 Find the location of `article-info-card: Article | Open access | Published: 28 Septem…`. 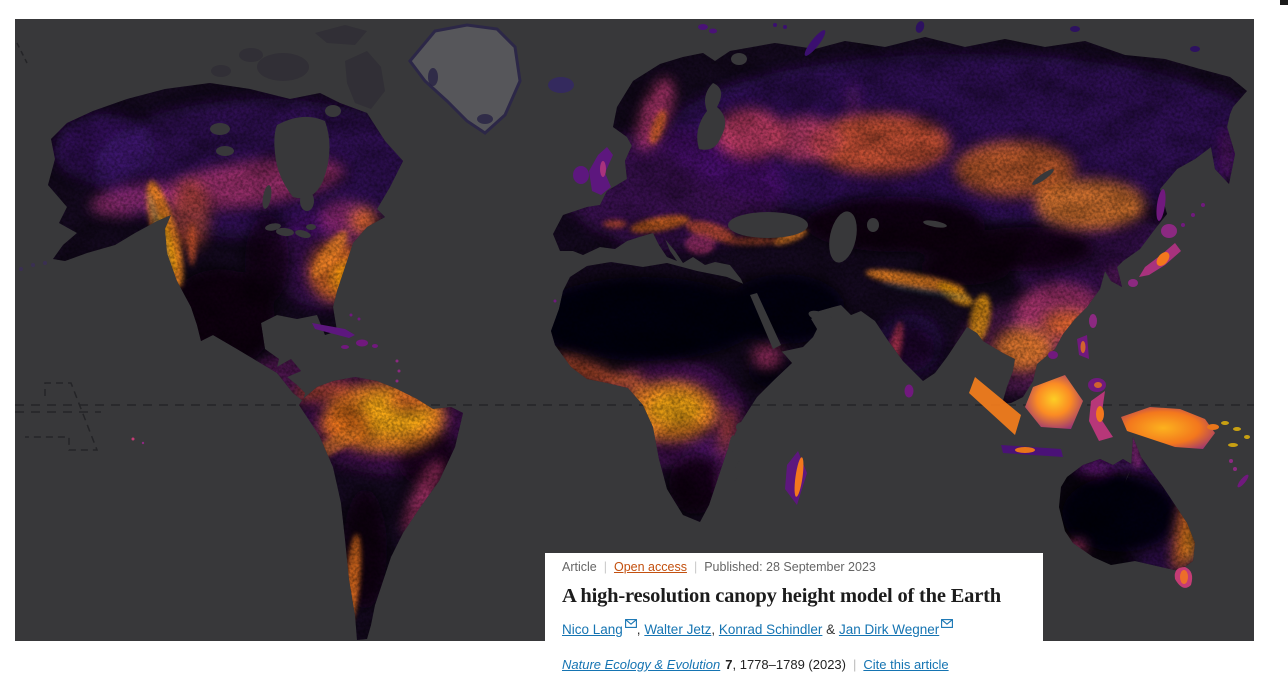

article-info-card: Article | Open access | Published: 28 Septem… is located at coordinates (794, 616).